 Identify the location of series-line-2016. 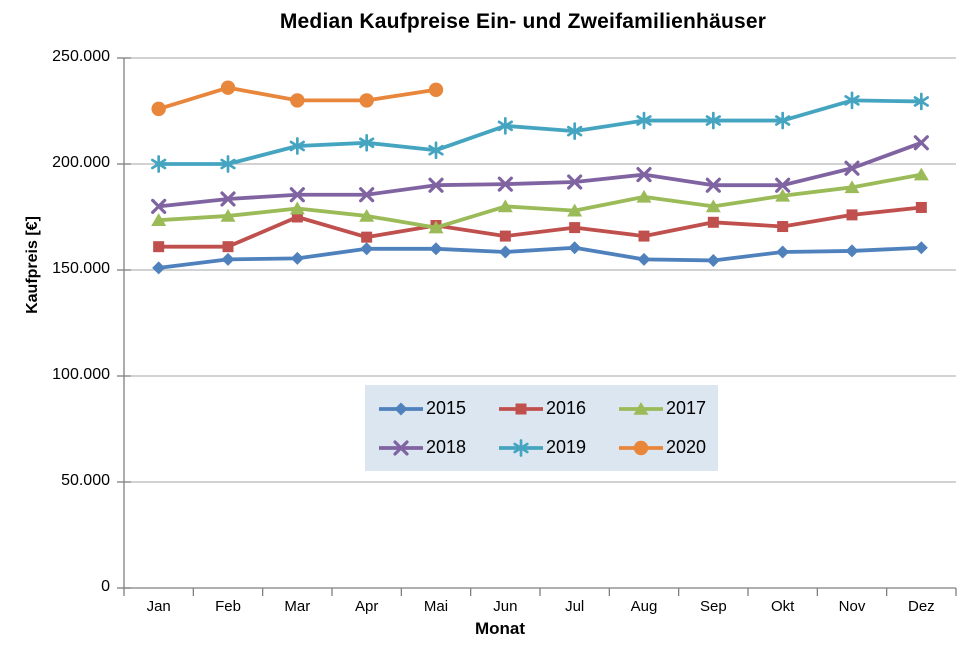
(540, 227).